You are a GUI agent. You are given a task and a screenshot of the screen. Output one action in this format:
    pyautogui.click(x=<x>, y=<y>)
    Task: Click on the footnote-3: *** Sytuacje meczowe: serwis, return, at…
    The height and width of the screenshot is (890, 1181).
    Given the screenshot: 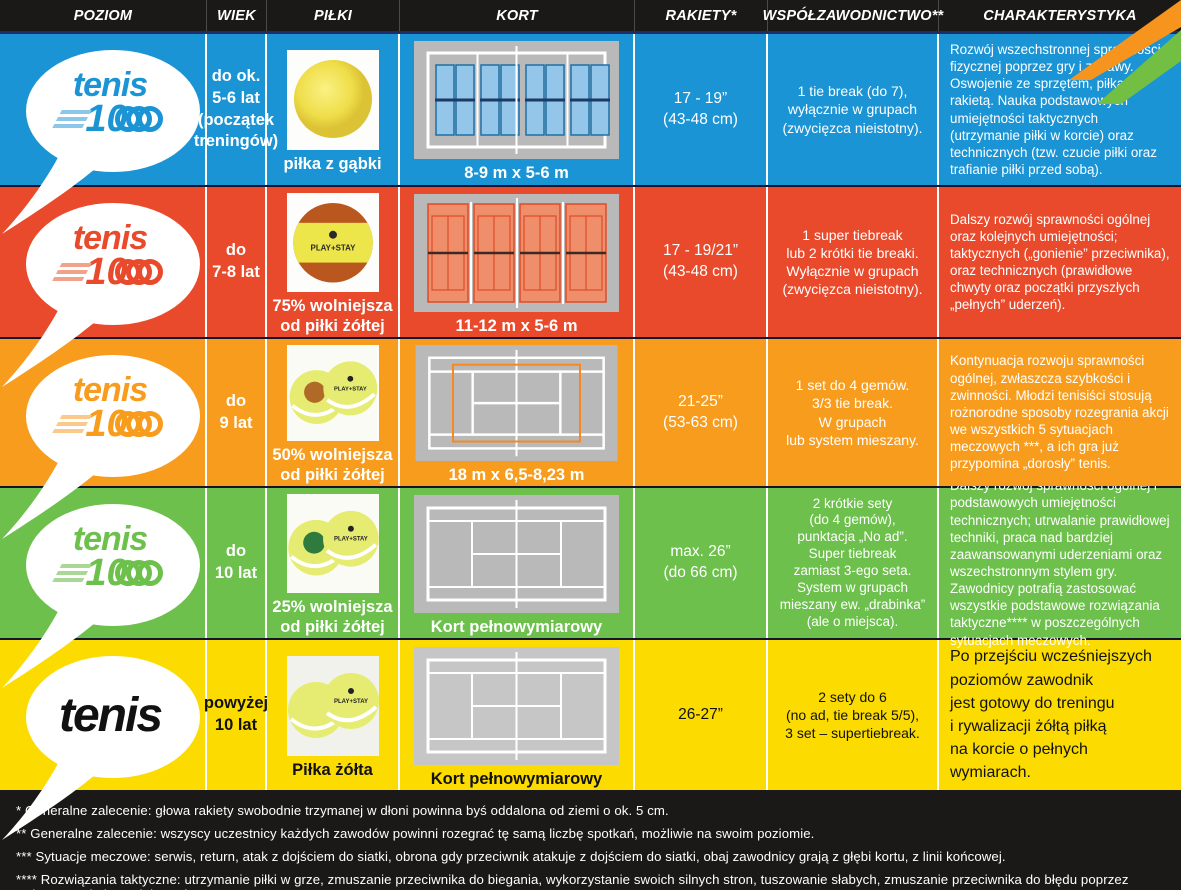 What is the action you would take?
    pyautogui.click(x=511, y=856)
    